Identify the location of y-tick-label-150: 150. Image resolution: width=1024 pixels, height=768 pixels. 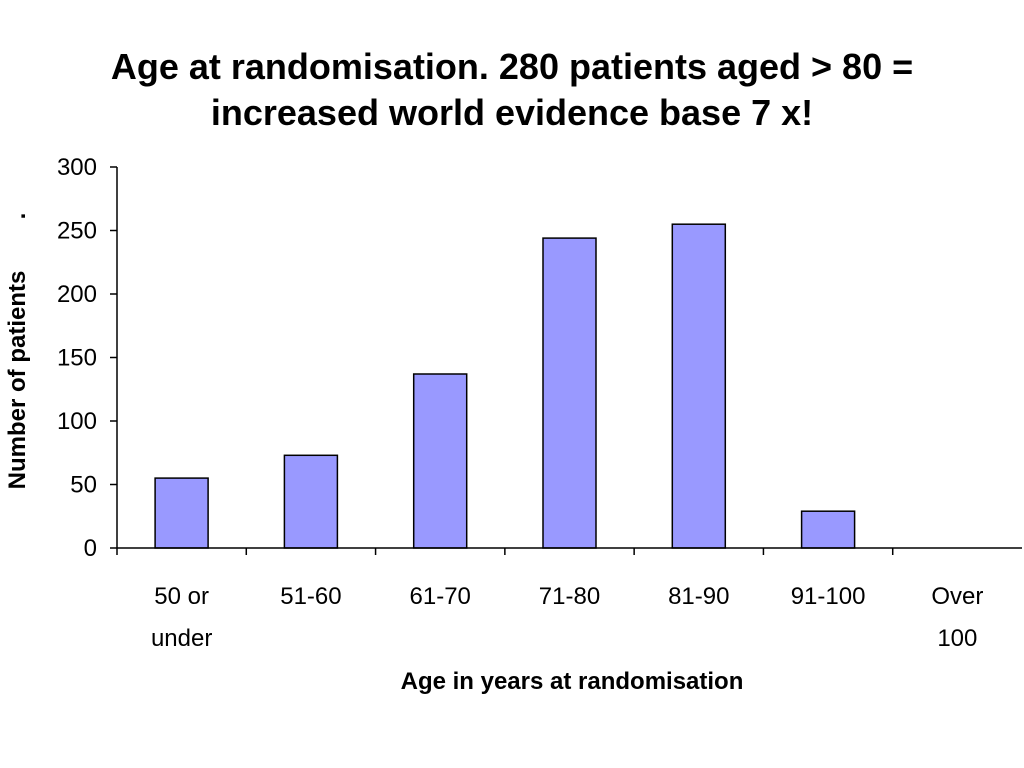
(77, 358).